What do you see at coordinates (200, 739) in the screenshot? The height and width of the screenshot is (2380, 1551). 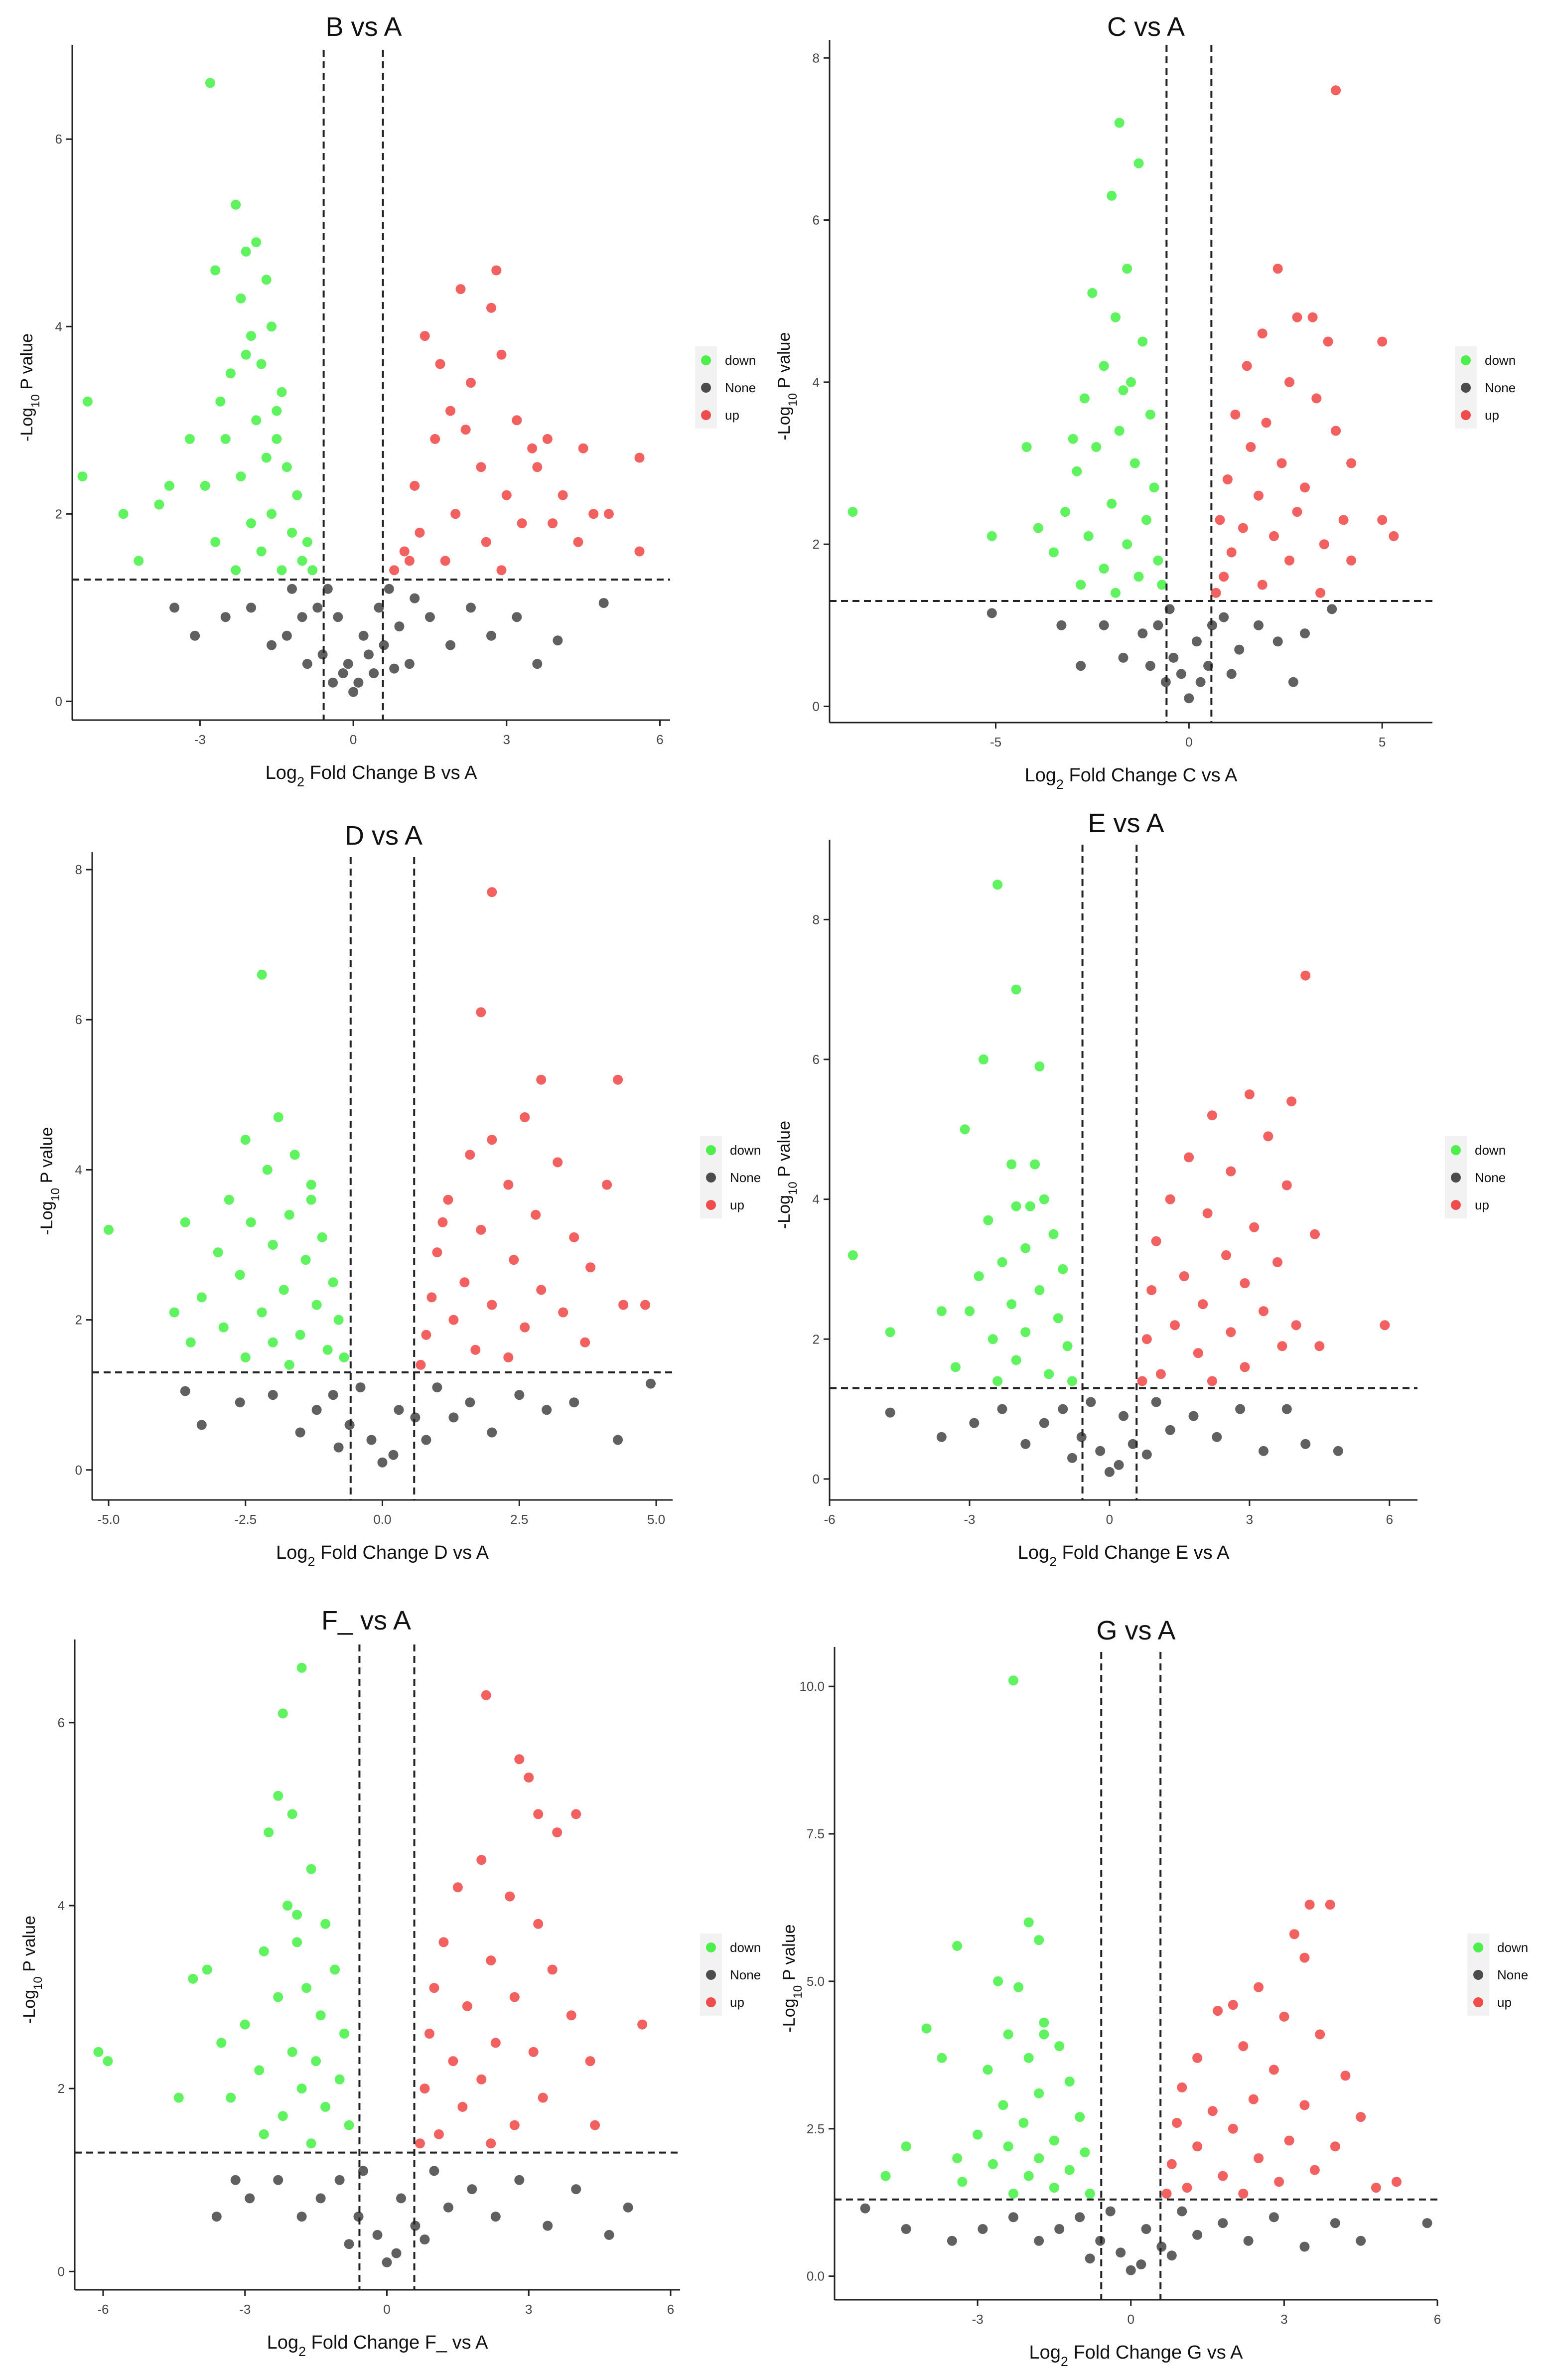 I see `x-tick-label: -3` at bounding box center [200, 739].